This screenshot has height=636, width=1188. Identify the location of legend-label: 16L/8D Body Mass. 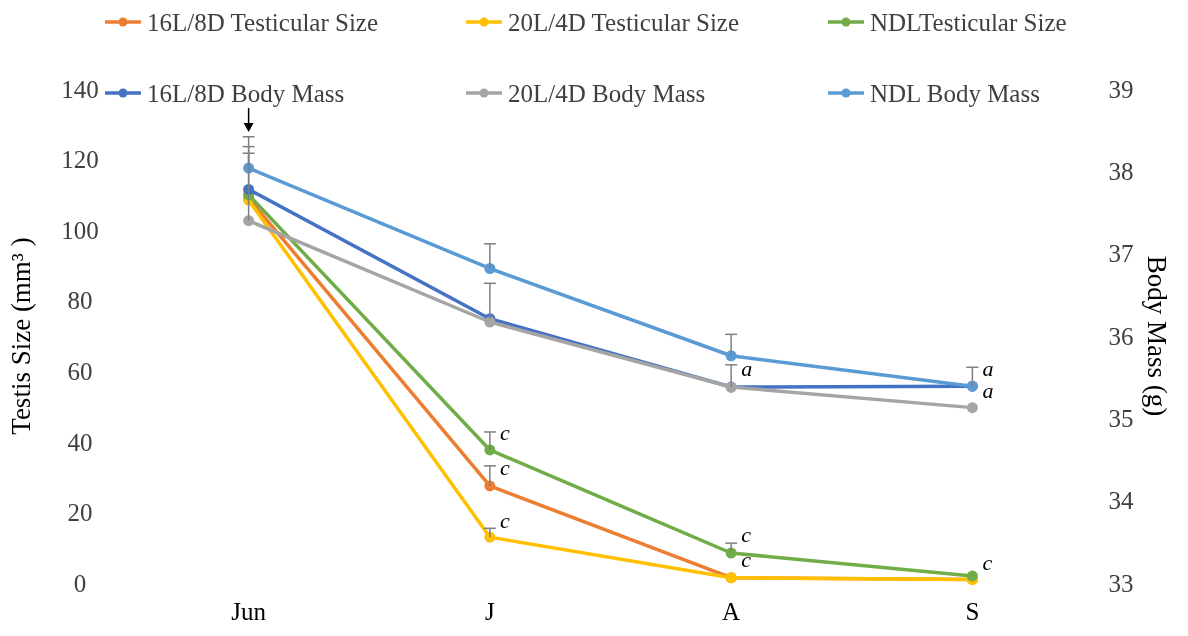
(246, 93).